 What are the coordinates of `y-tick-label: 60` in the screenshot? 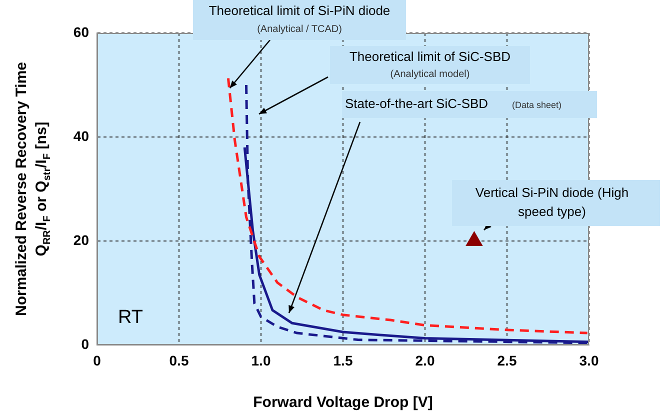 It's located at (81, 32).